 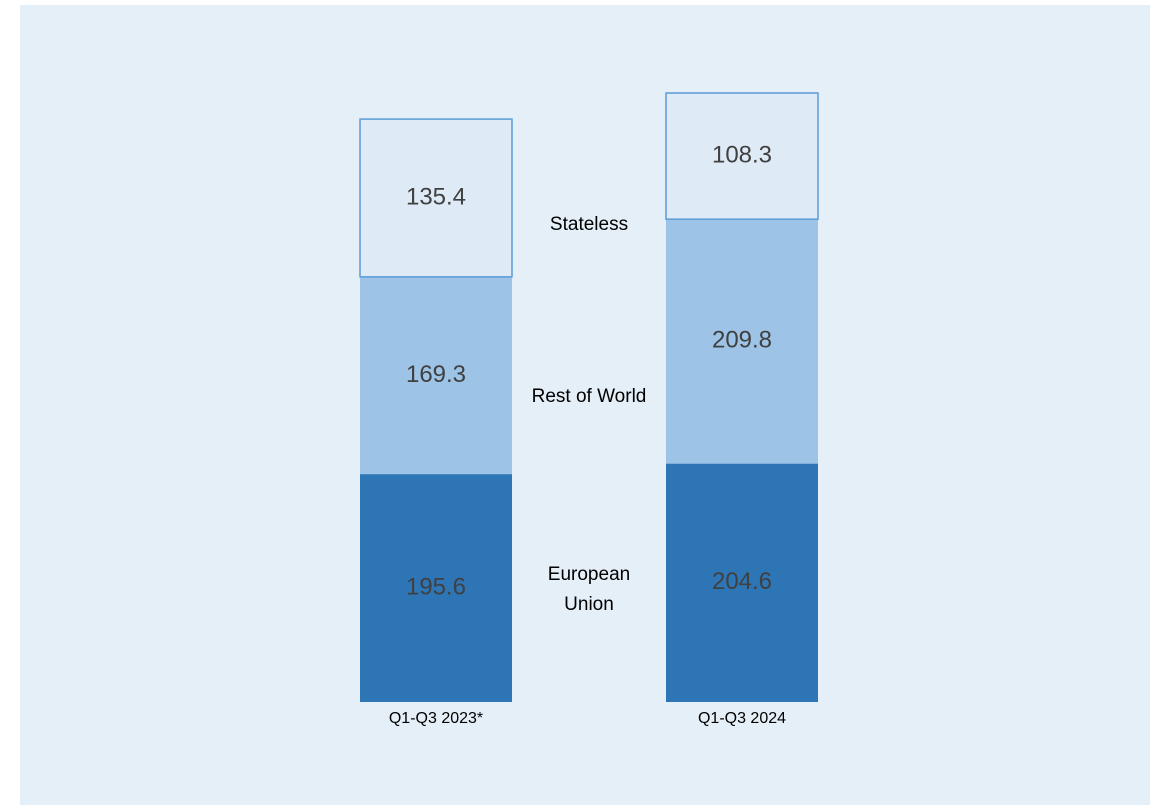 I want to click on value-label: 108.3, so click(x=742, y=154).